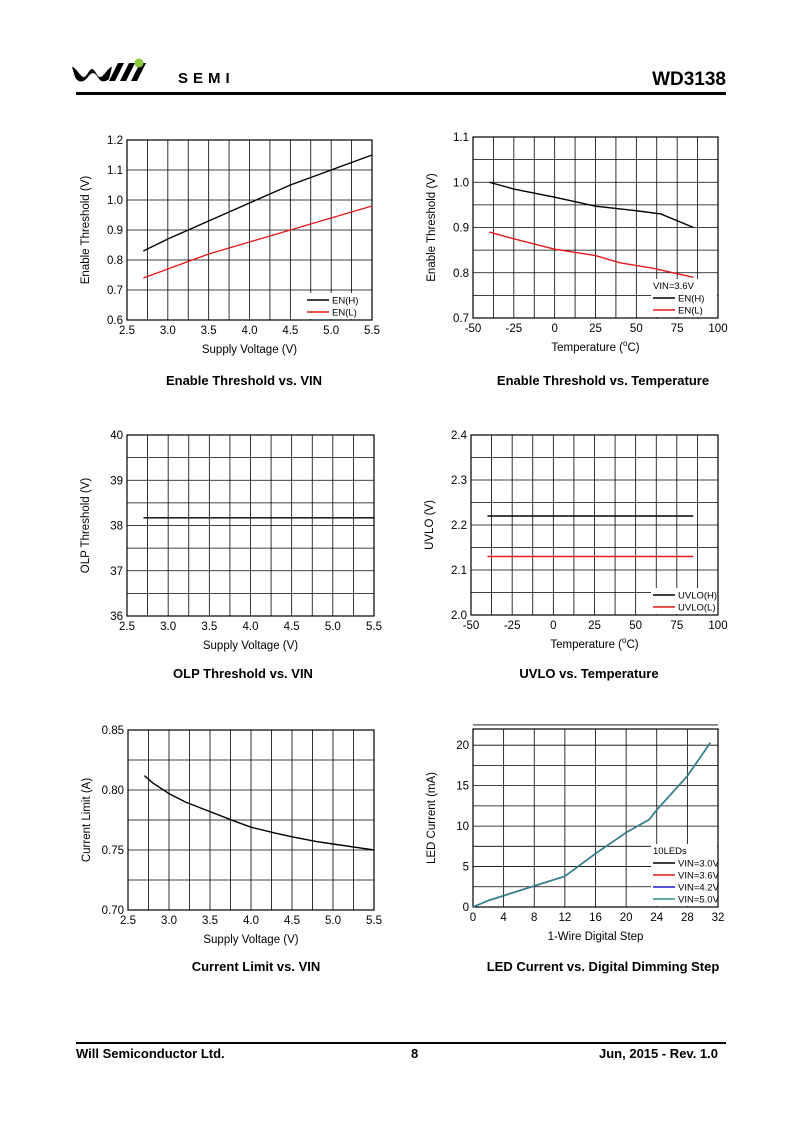 This screenshot has width=800, height=1131. What do you see at coordinates (401, 93) in the screenshot?
I see `header-rule` at bounding box center [401, 93].